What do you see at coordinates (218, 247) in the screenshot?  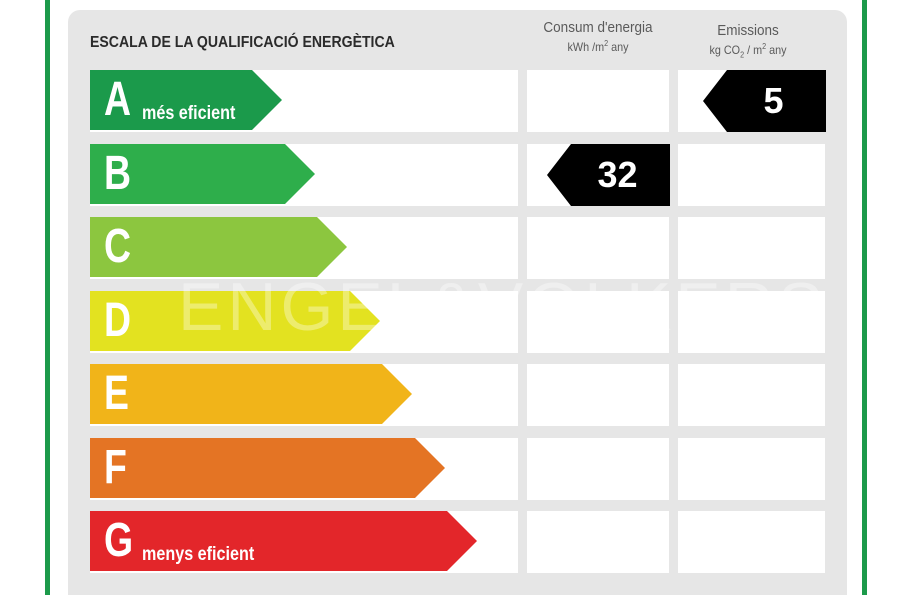 I see `energy-class-bar-c: C` at bounding box center [218, 247].